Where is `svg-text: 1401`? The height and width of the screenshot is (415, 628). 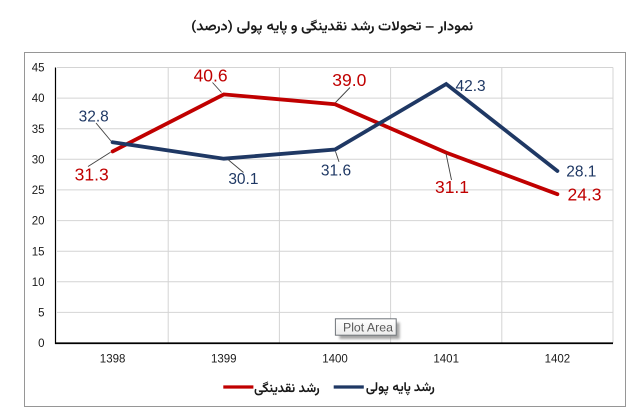
svg-text: 1401 is located at coordinates (446, 359).